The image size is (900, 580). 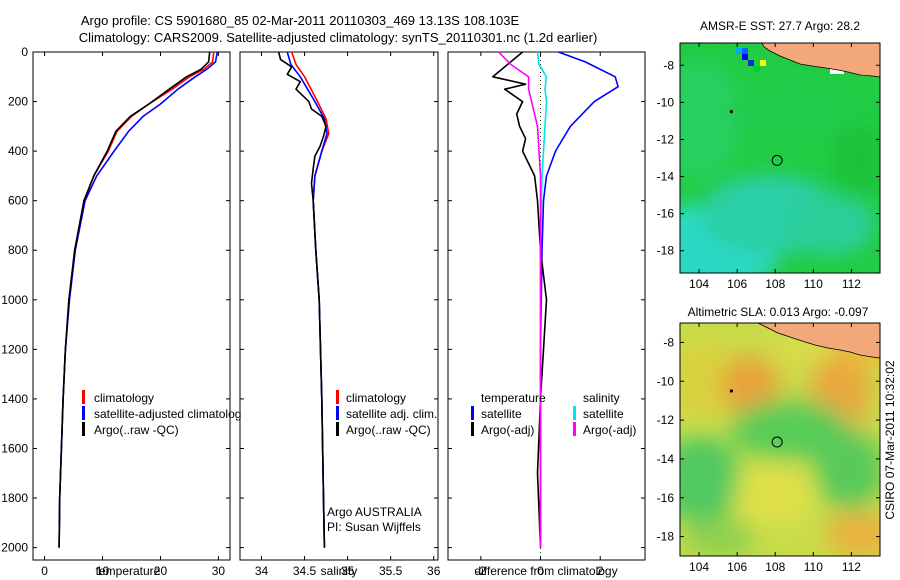 What do you see at coordinates (305, 571) in the screenshot?
I see `x-tick-label: 34.5` at bounding box center [305, 571].